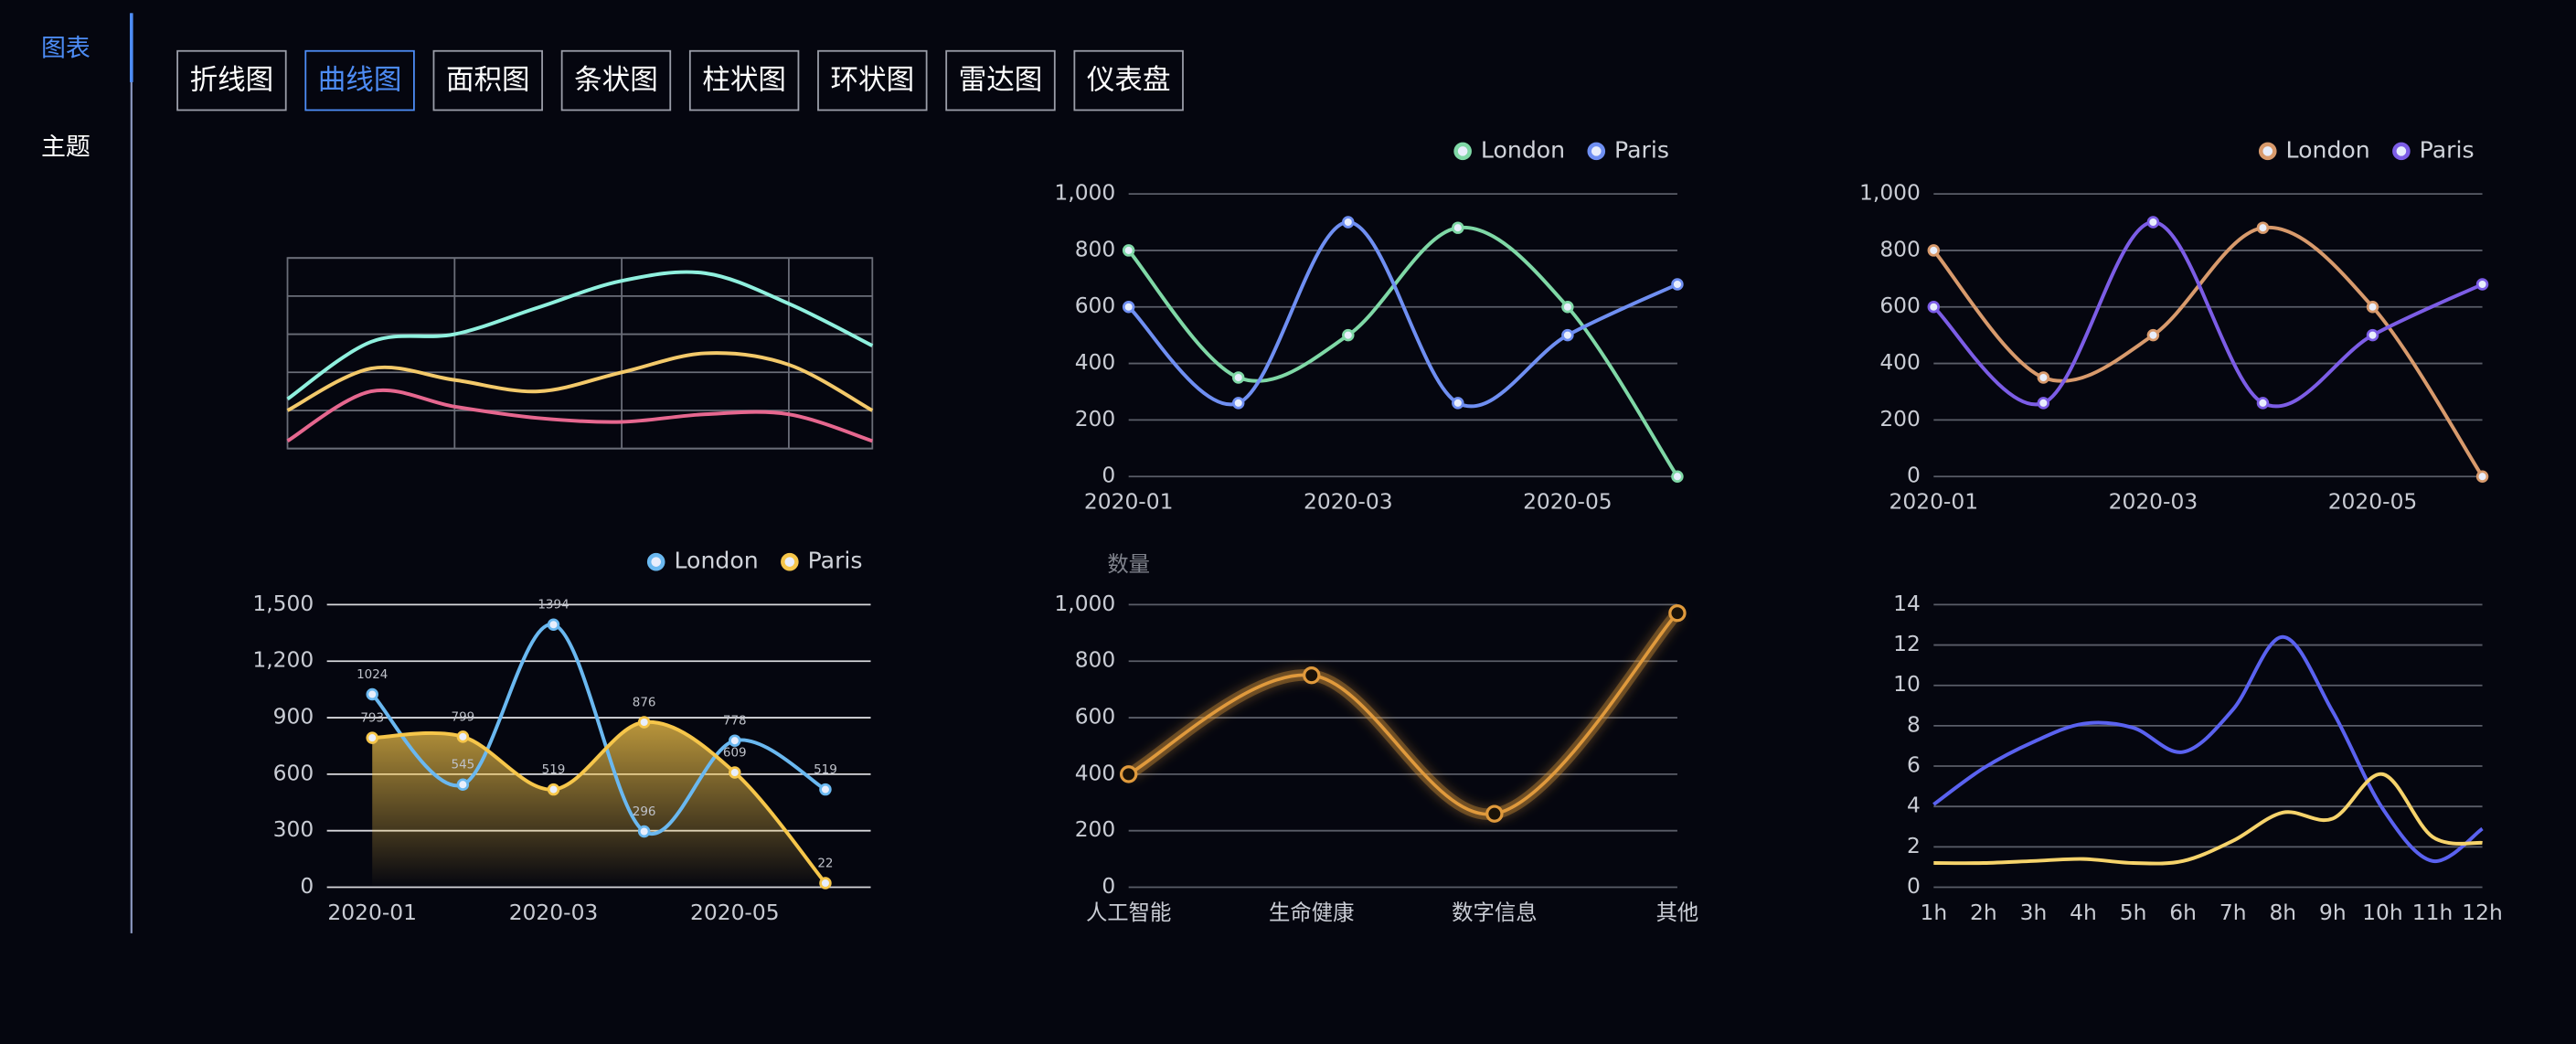 The width and height of the screenshot is (2576, 1044). What do you see at coordinates (1128, 564) in the screenshot?
I see `y-axis-label: 数量` at bounding box center [1128, 564].